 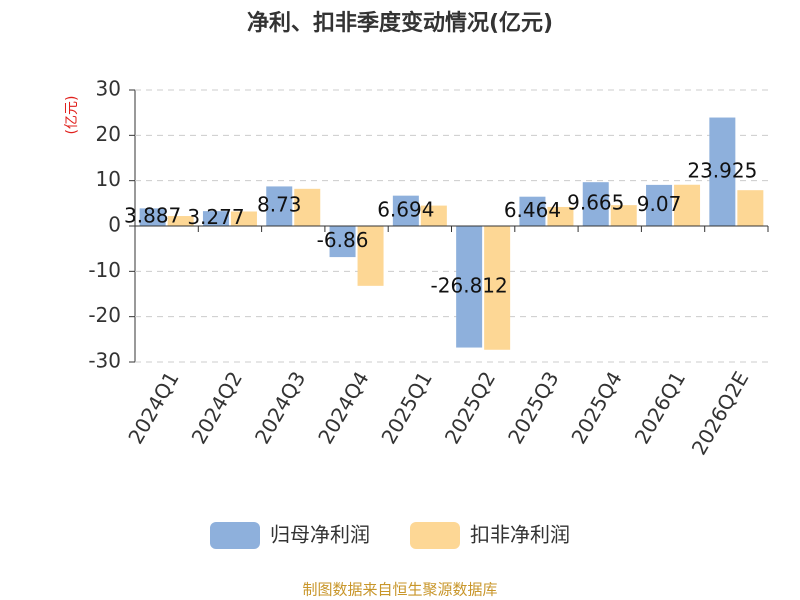 I want to click on y-tick-label: 0, so click(x=114, y=225).